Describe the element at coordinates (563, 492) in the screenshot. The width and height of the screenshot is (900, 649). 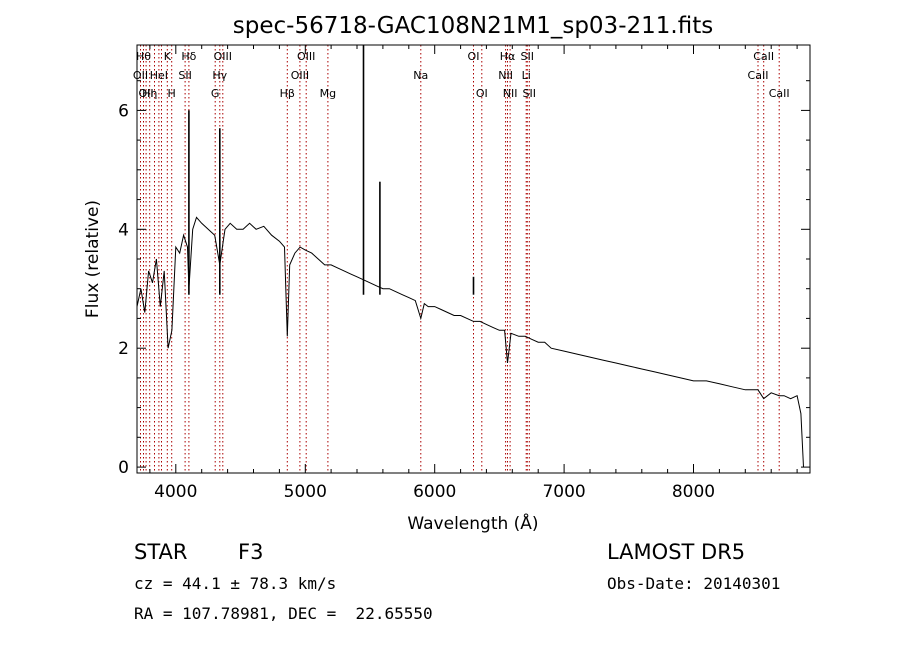
I see `x-tick-label-3: 7000` at that location.